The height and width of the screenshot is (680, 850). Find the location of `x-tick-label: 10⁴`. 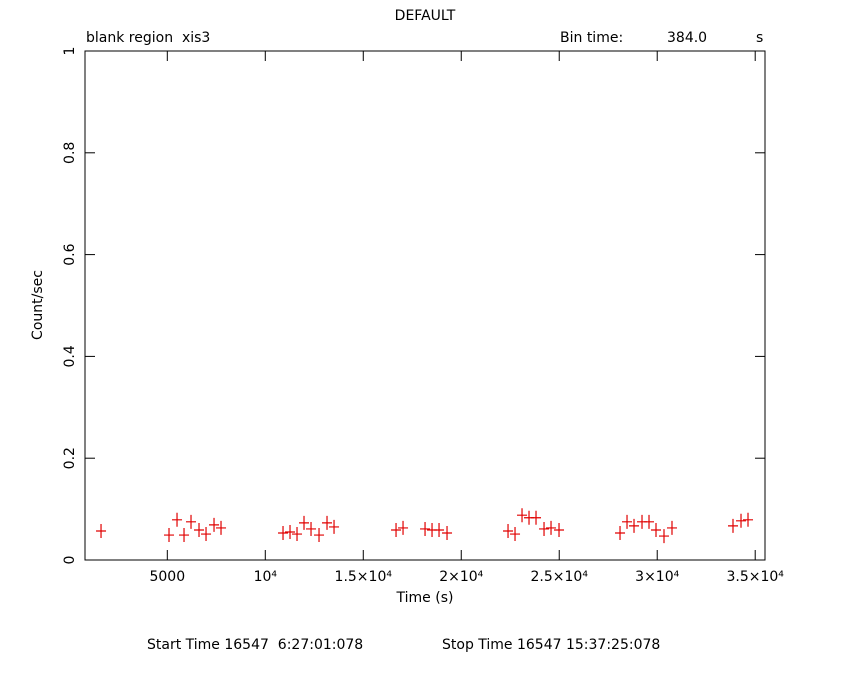

x-tick-label: 10⁴ is located at coordinates (266, 577).